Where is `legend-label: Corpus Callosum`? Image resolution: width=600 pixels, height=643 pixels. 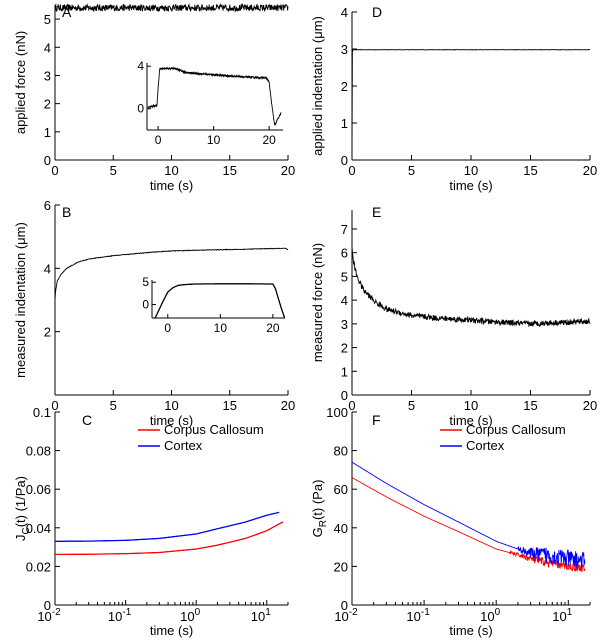
legend-label: Corpus Callosum is located at coordinates (516, 429).